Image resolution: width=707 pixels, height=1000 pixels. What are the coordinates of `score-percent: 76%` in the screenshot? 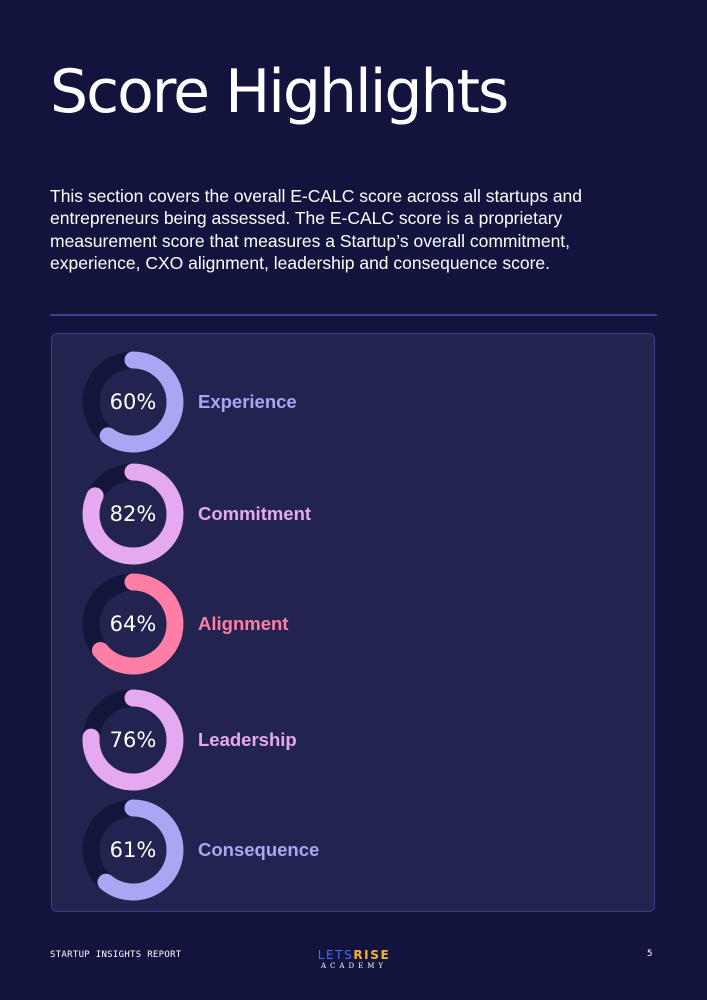 It's located at (133, 740).